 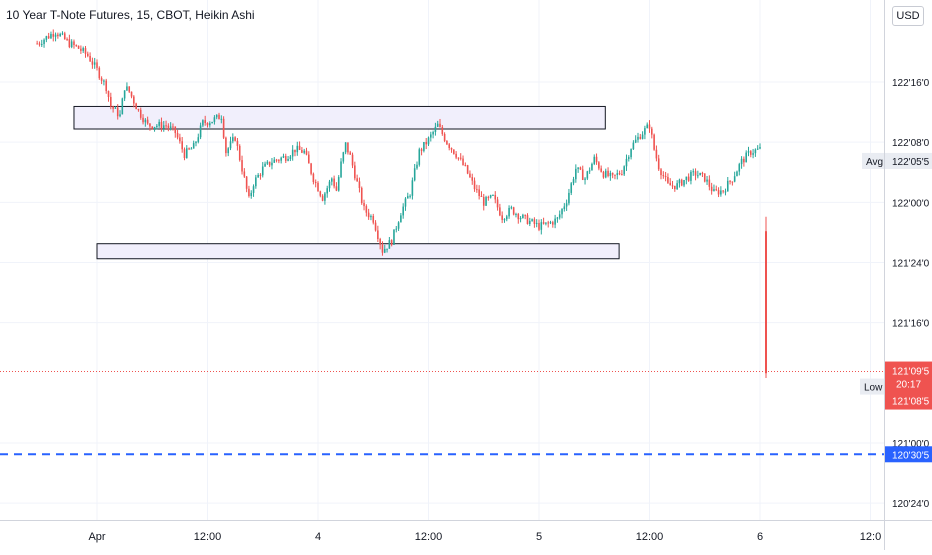 What do you see at coordinates (339, 117) in the screenshot?
I see `upper-resistance-zone` at bounding box center [339, 117].